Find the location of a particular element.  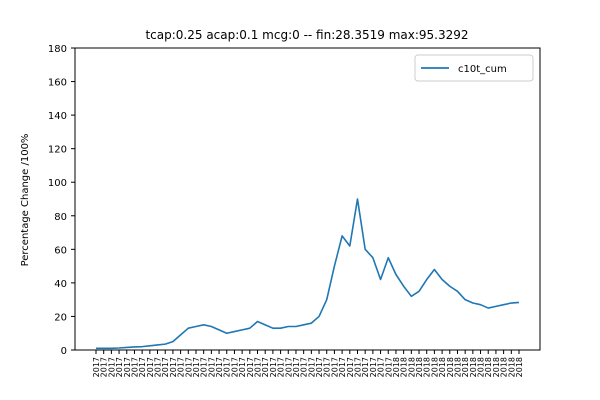

y-tick-label: 180 is located at coordinates (57, 49).